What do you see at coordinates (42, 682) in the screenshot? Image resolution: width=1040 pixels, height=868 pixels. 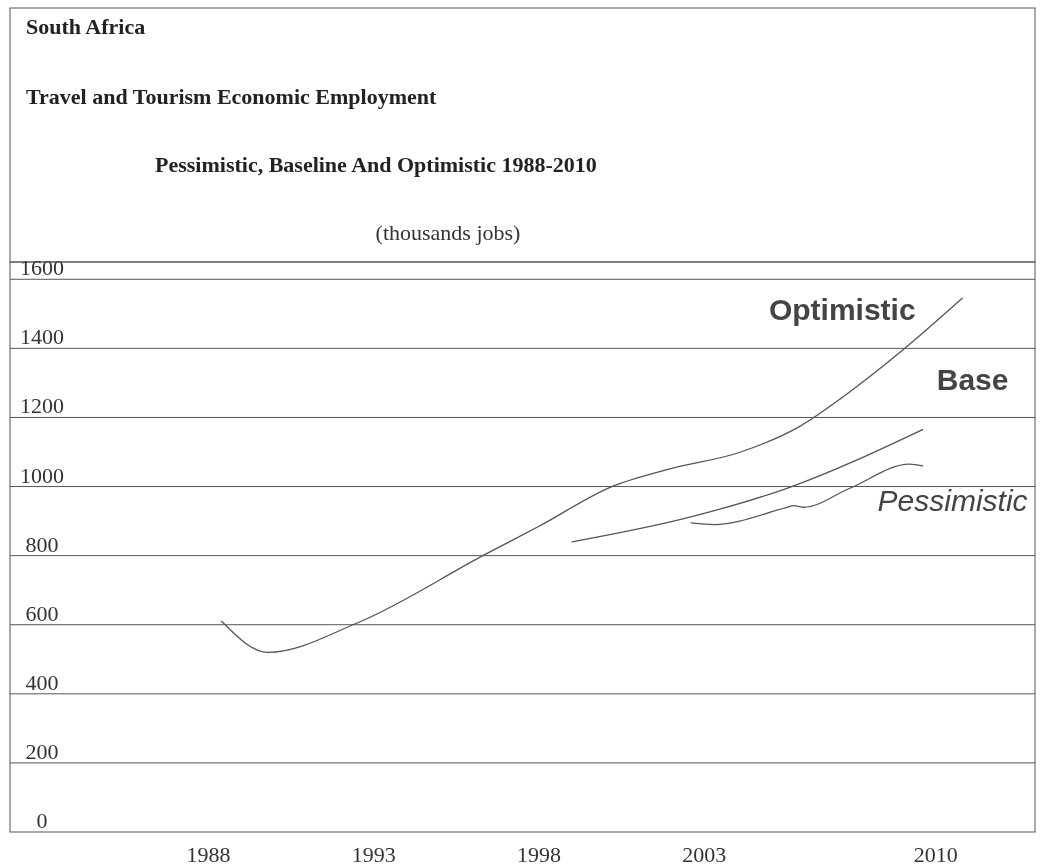 I see `y-tick-label: 400` at bounding box center [42, 682].